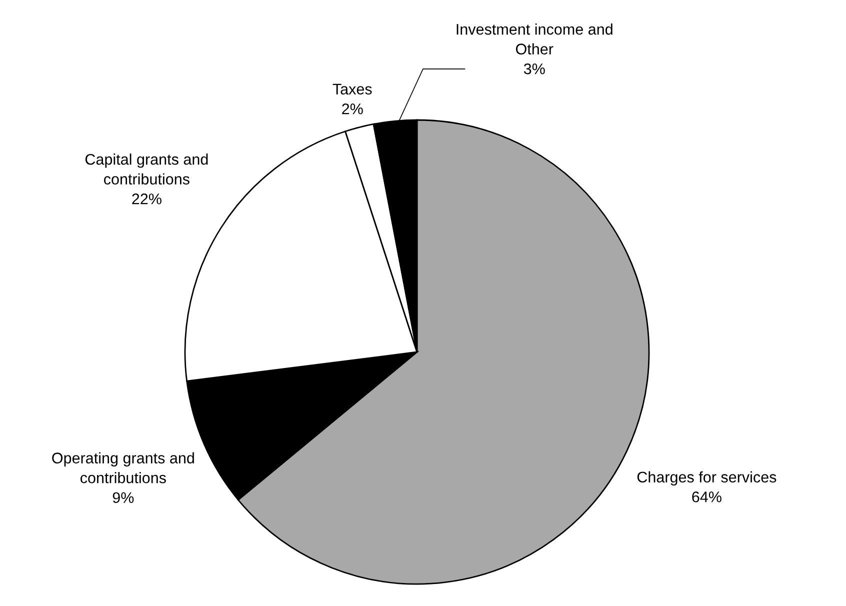  Describe the element at coordinates (352, 89) in the screenshot. I see `slice-label: Taxes` at that location.